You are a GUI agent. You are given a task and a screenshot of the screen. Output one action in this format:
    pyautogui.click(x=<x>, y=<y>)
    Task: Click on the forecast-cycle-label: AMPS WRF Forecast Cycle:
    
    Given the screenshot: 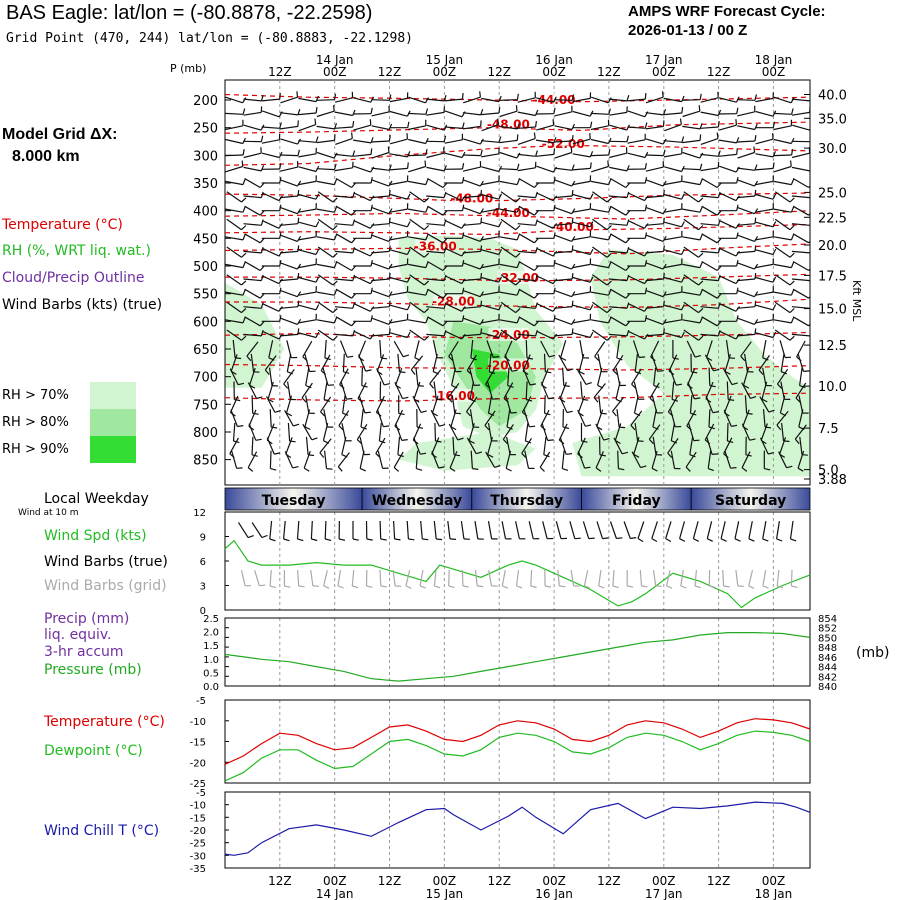 What is the action you would take?
    pyautogui.click(x=727, y=11)
    